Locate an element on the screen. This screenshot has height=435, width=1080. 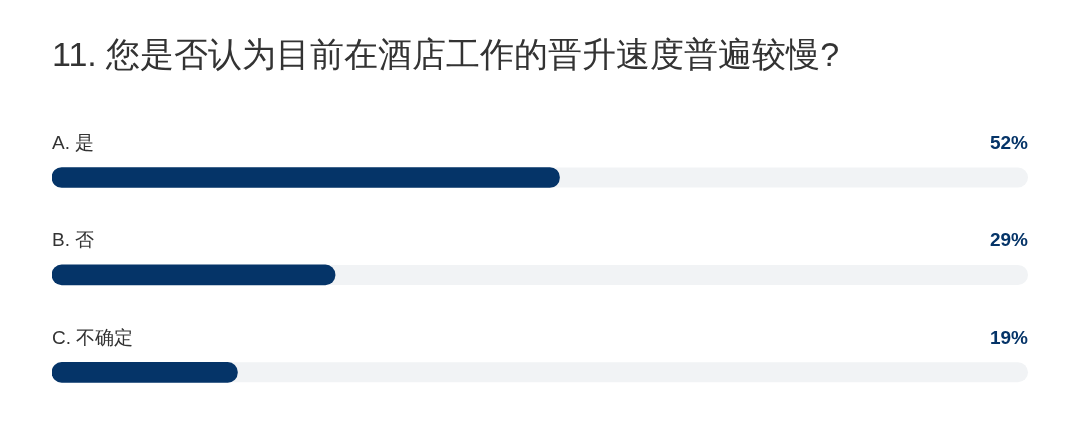
data-label: 19% is located at coordinates (1009, 337).